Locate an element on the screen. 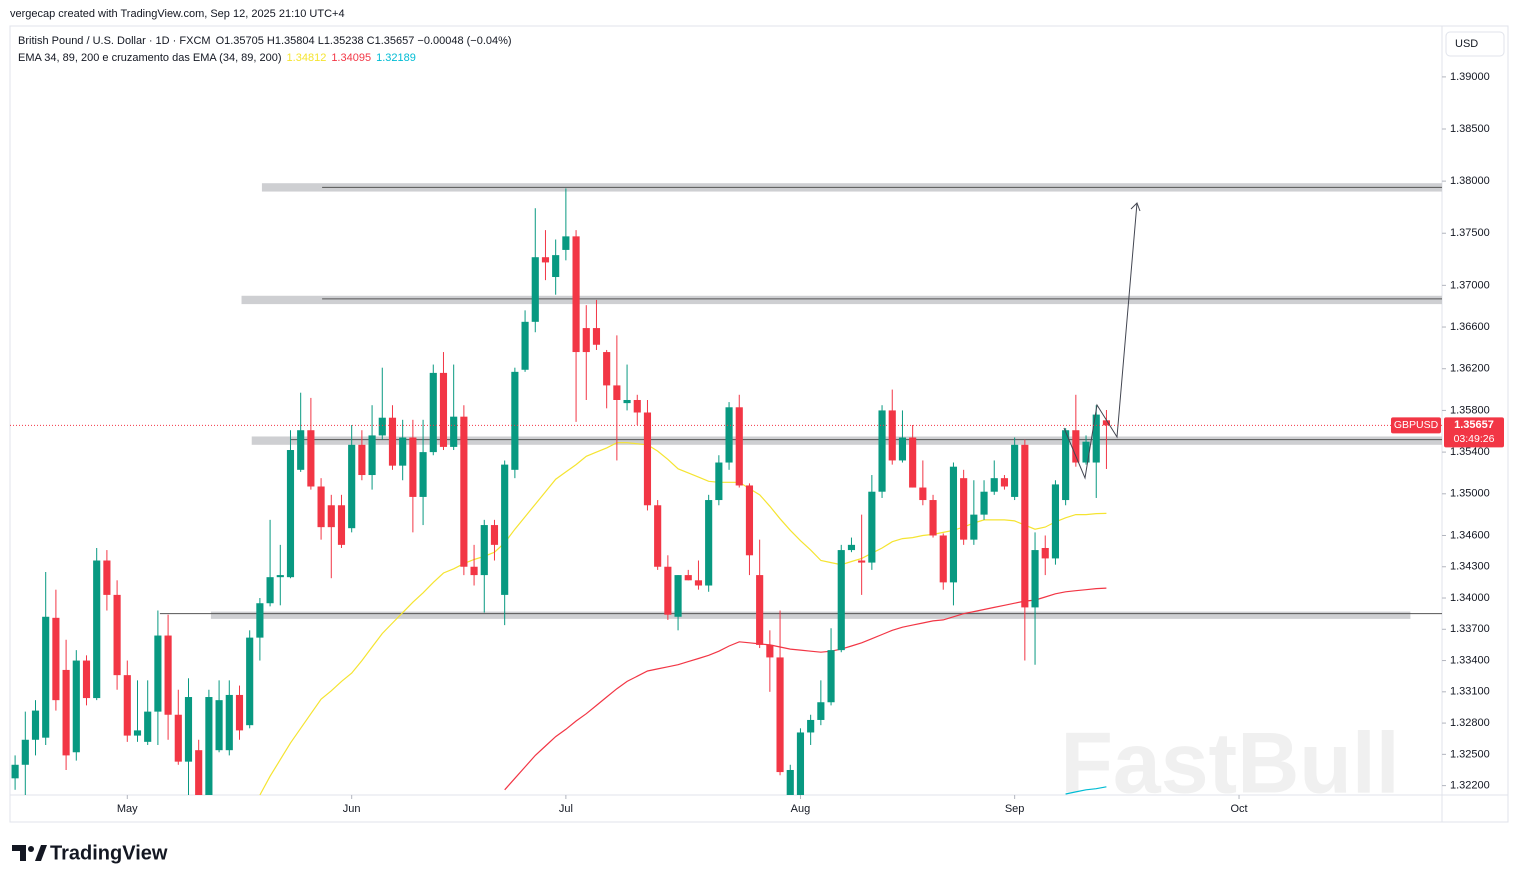 The image size is (1518, 883). symbol-title: British Pound / U.S. Dollar · 1D · FXCM is located at coordinates (114, 41).